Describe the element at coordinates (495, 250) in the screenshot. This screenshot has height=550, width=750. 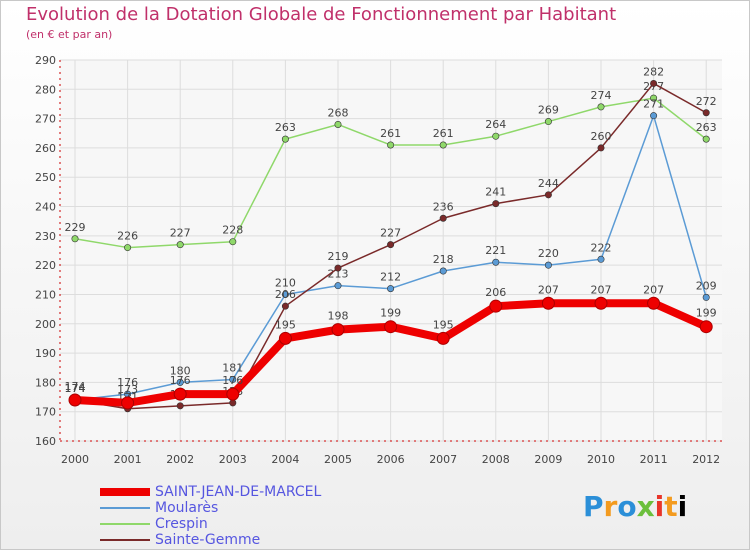
I see `data-label: 221` at that location.